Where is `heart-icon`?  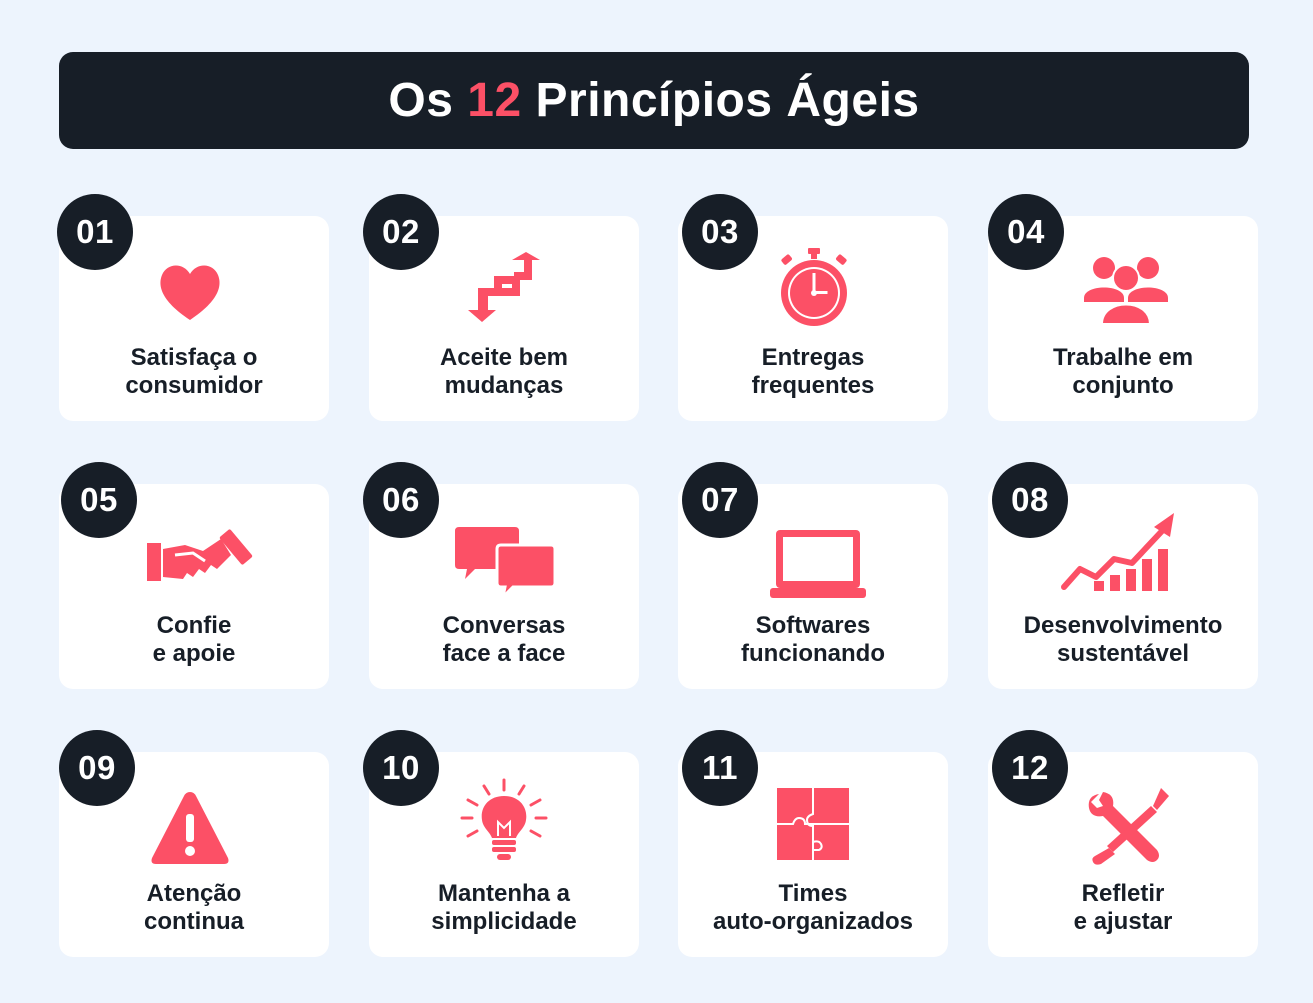
heart-icon is located at coordinates (190, 290).